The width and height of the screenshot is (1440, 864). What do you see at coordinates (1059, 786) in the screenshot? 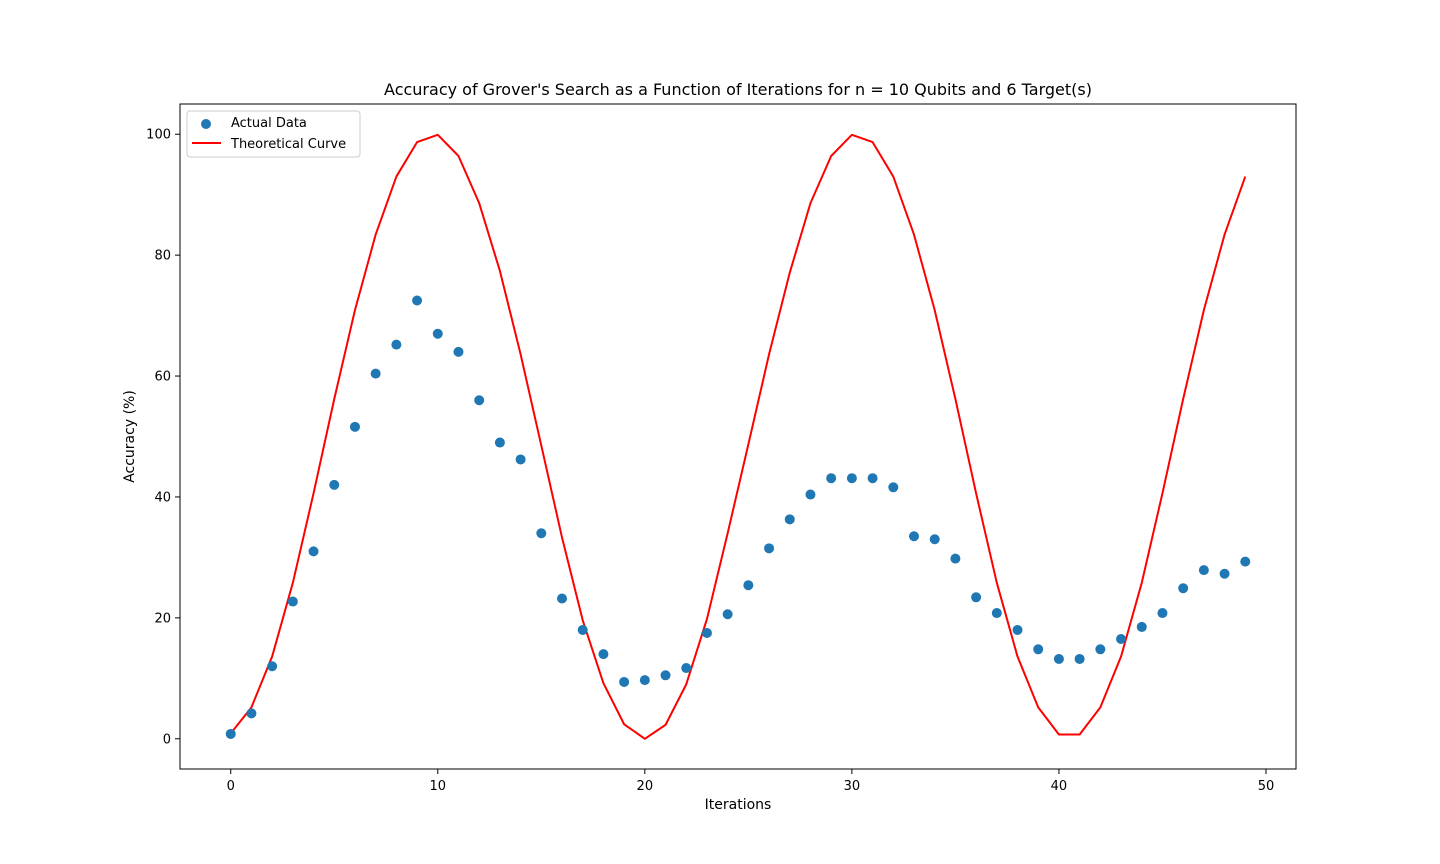
I see `x-tick-label: 40` at bounding box center [1059, 786].